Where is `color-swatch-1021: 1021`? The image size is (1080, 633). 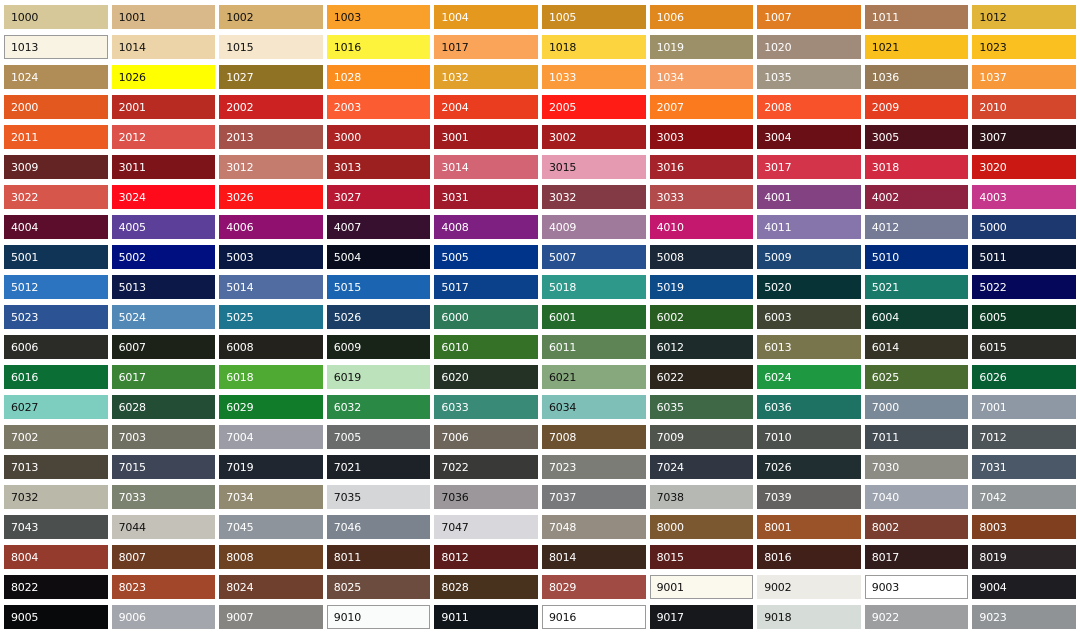 color-swatch-1021: 1021 is located at coordinates (916, 47).